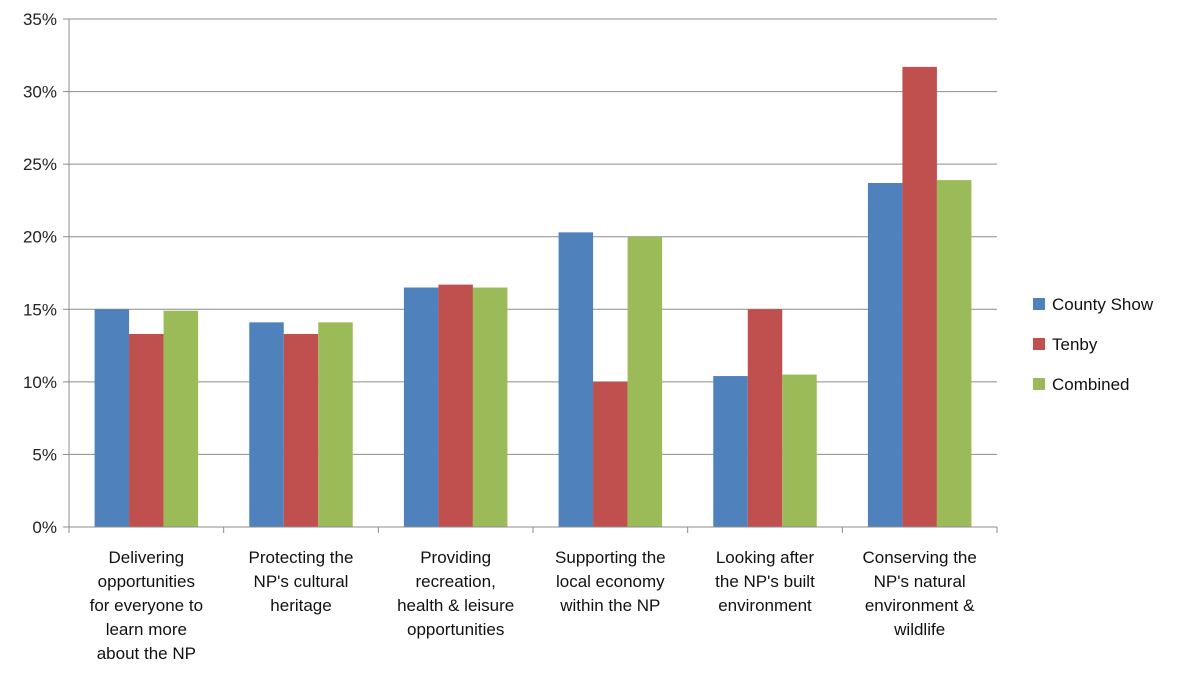 This screenshot has height=682, width=1195. What do you see at coordinates (40, 237) in the screenshot?
I see `y-tick-label: 20%` at bounding box center [40, 237].